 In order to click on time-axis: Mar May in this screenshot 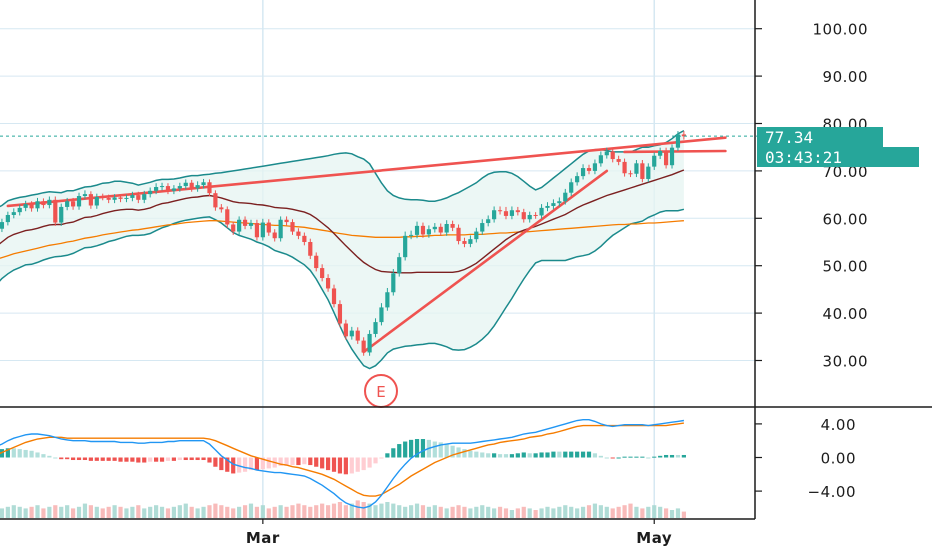, I will do `click(459, 533)`.